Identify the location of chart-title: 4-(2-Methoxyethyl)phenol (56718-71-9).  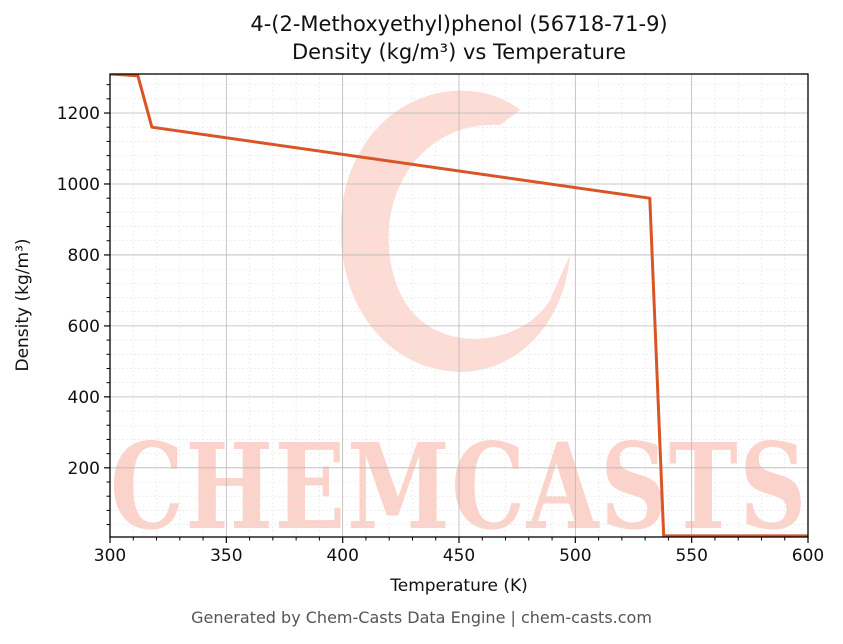
(459, 24).